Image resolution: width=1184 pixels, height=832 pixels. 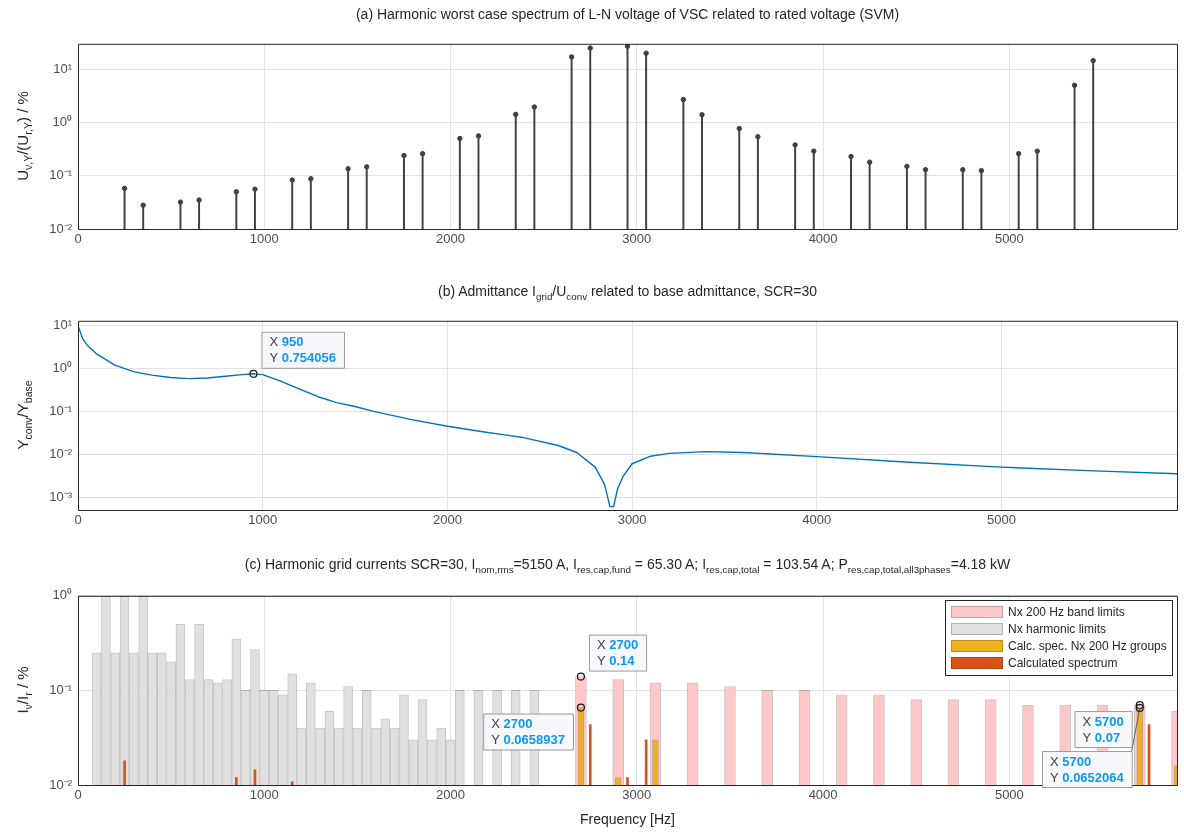 What do you see at coordinates (528, 732) in the screenshot?
I see `annotation: X 2700 Y 0.0658937` at bounding box center [528, 732].